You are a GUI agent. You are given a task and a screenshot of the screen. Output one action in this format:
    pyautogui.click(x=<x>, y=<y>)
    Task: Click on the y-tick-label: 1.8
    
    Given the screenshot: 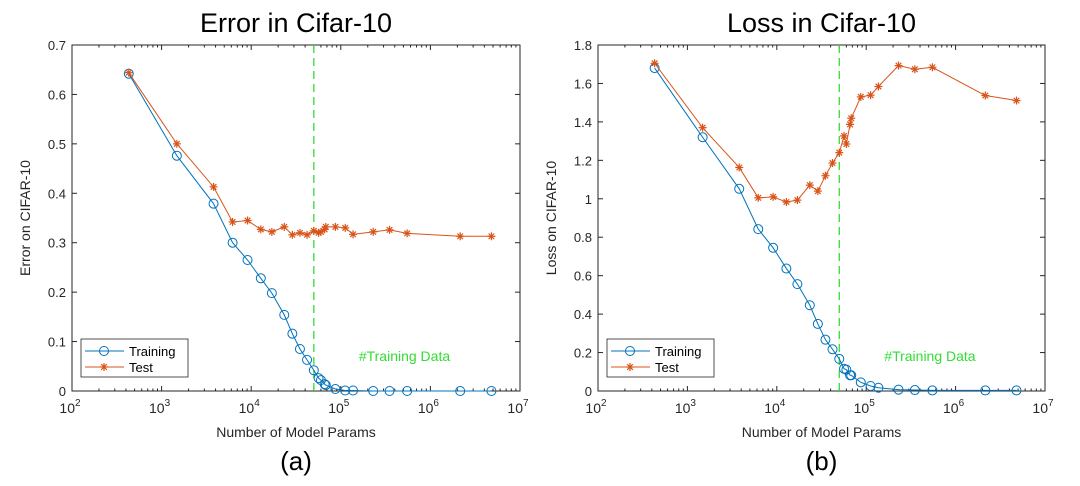 What is the action you would take?
    pyautogui.click(x=583, y=45)
    